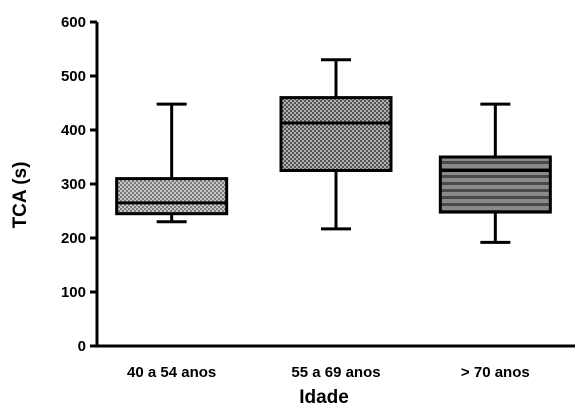 The width and height of the screenshot is (581, 409). I want to click on x-axis: 40 a 54 anos 55 a 69 anos > 70 anos, so click(335, 362).